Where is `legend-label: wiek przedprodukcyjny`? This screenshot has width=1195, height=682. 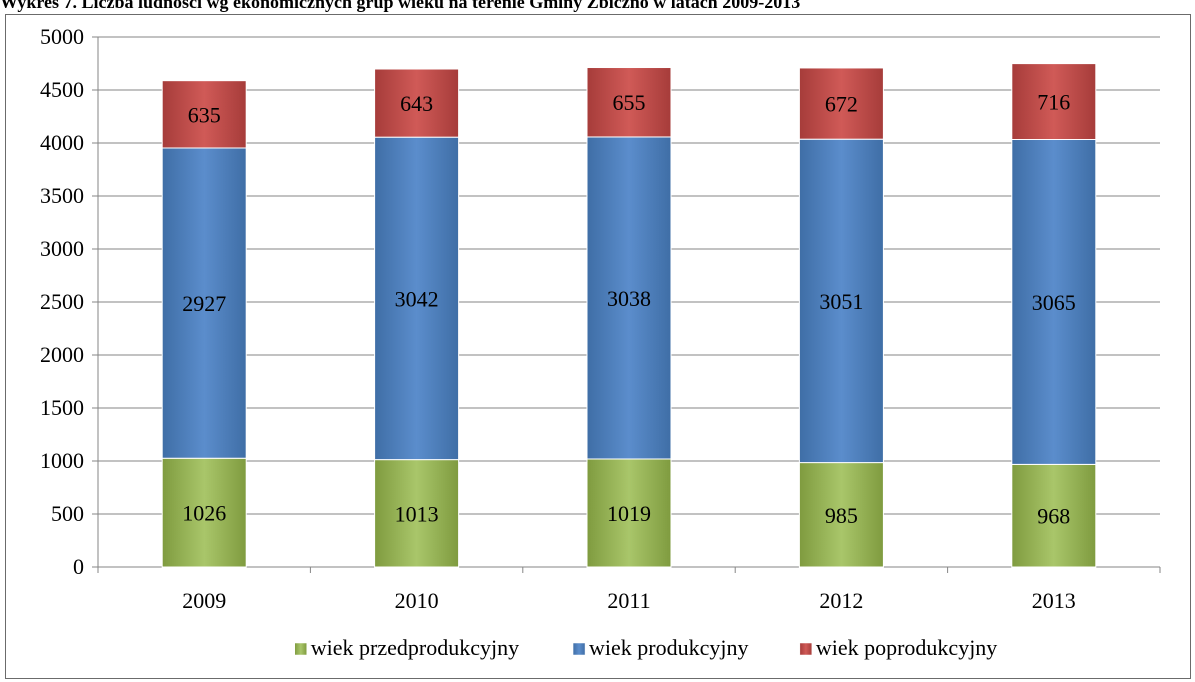
legend-label: wiek przedprodukcyjny is located at coordinates (415, 647).